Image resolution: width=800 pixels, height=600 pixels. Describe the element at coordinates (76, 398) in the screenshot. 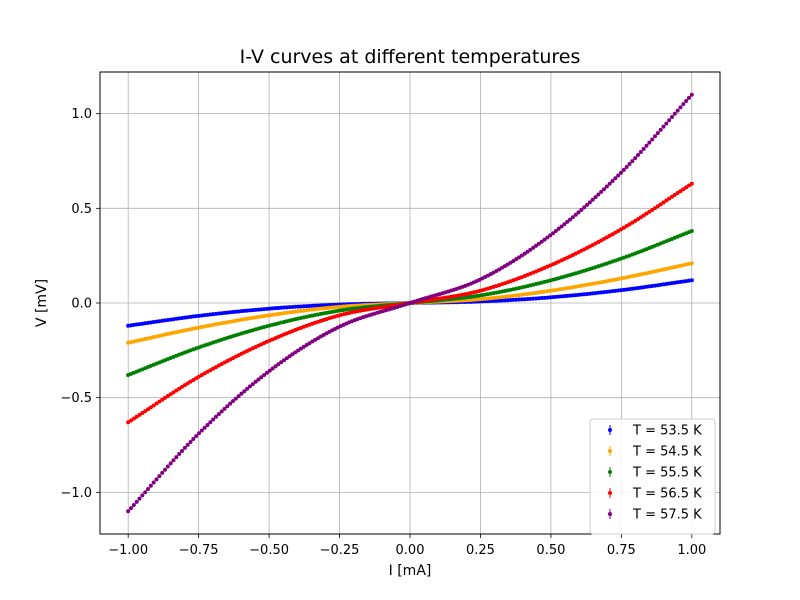

I see `y-tick-label: −0.5` at that location.